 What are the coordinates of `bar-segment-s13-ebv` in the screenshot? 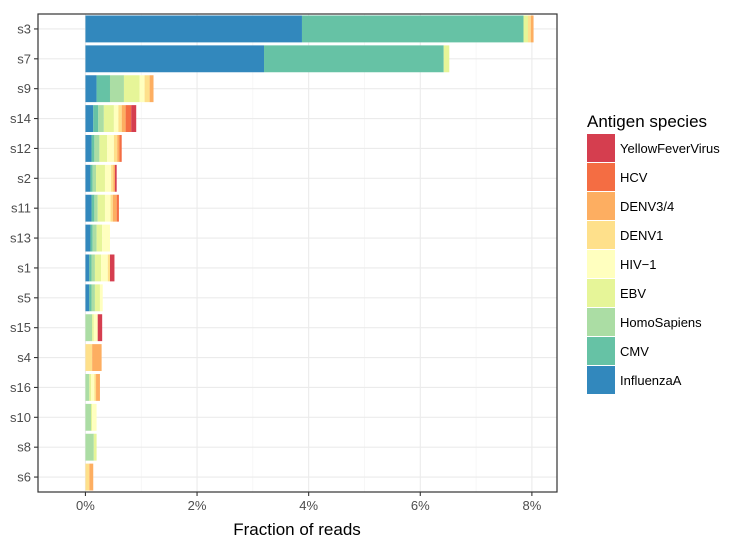 It's located at (99, 238).